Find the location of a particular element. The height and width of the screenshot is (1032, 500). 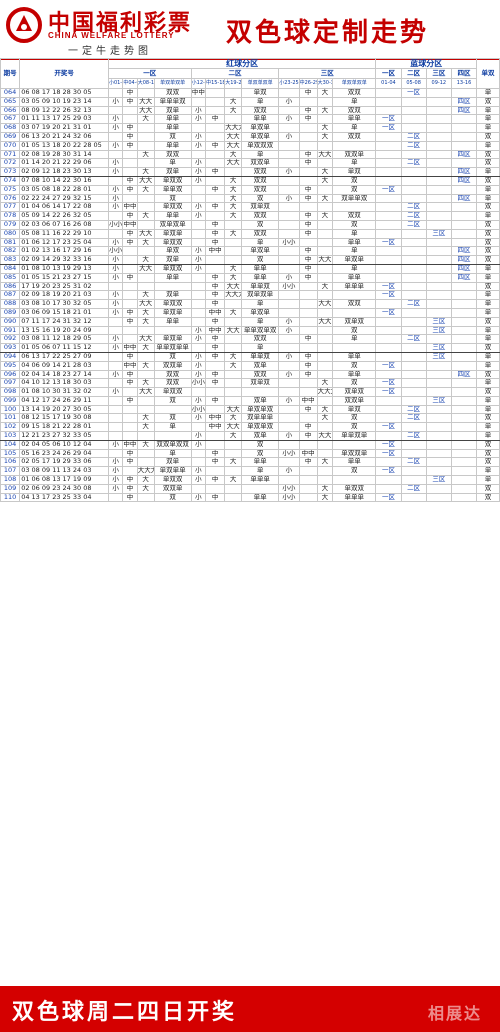

blue-zone-group-header: 蓝球分区 is located at coordinates (426, 63).